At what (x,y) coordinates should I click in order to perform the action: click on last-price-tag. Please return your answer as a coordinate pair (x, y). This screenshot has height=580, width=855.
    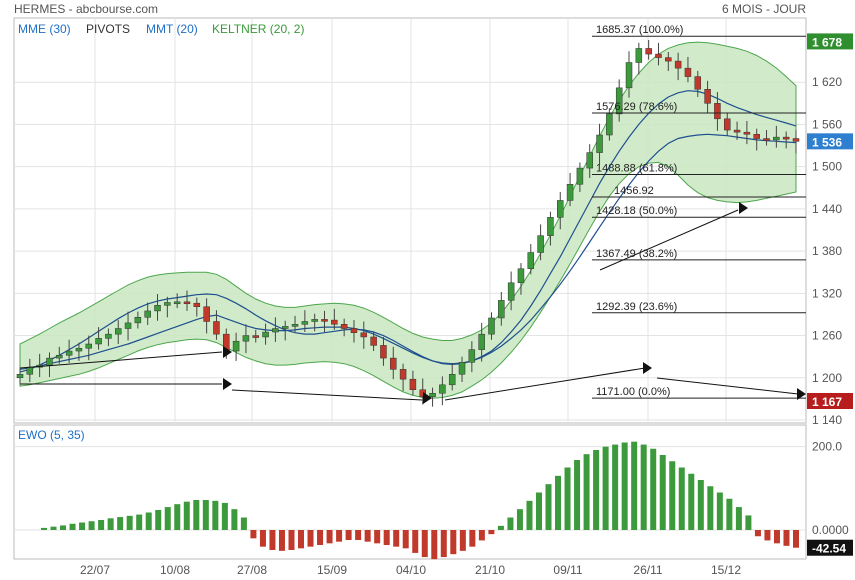
    Looking at the image, I should click on (830, 141).